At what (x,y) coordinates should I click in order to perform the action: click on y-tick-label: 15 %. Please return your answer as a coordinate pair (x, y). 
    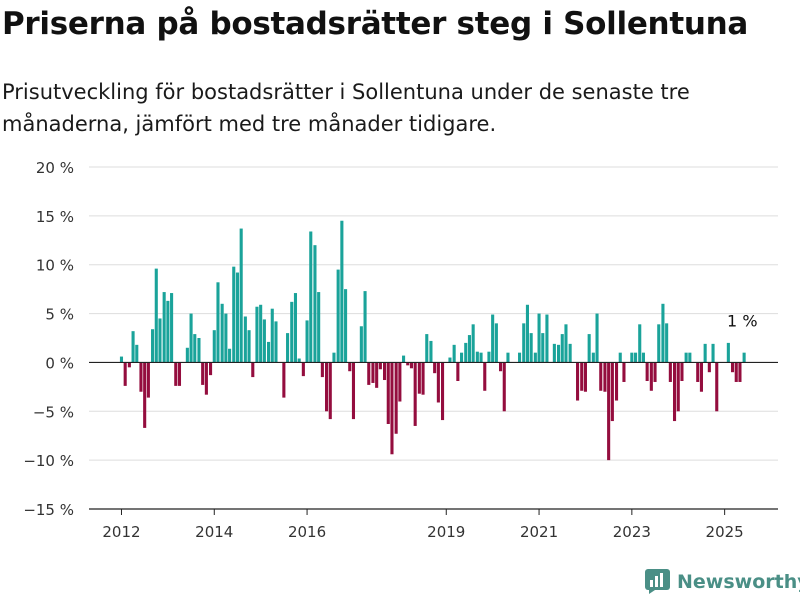
    Looking at the image, I should click on (55, 217).